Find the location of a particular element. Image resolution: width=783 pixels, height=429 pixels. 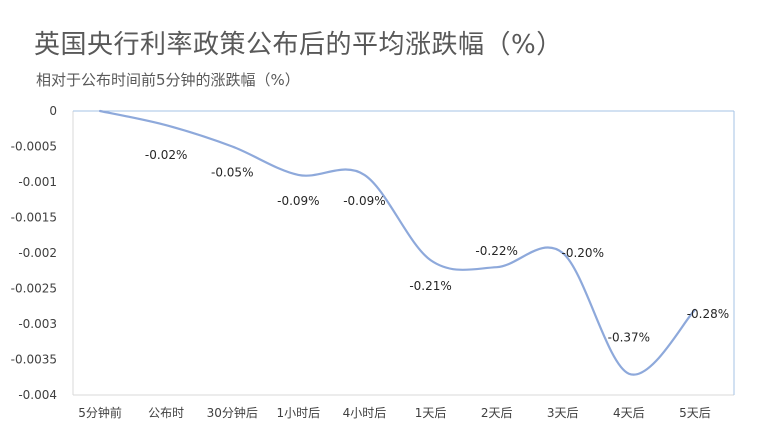

x-tick-label: 5分钟前 is located at coordinates (100, 412).